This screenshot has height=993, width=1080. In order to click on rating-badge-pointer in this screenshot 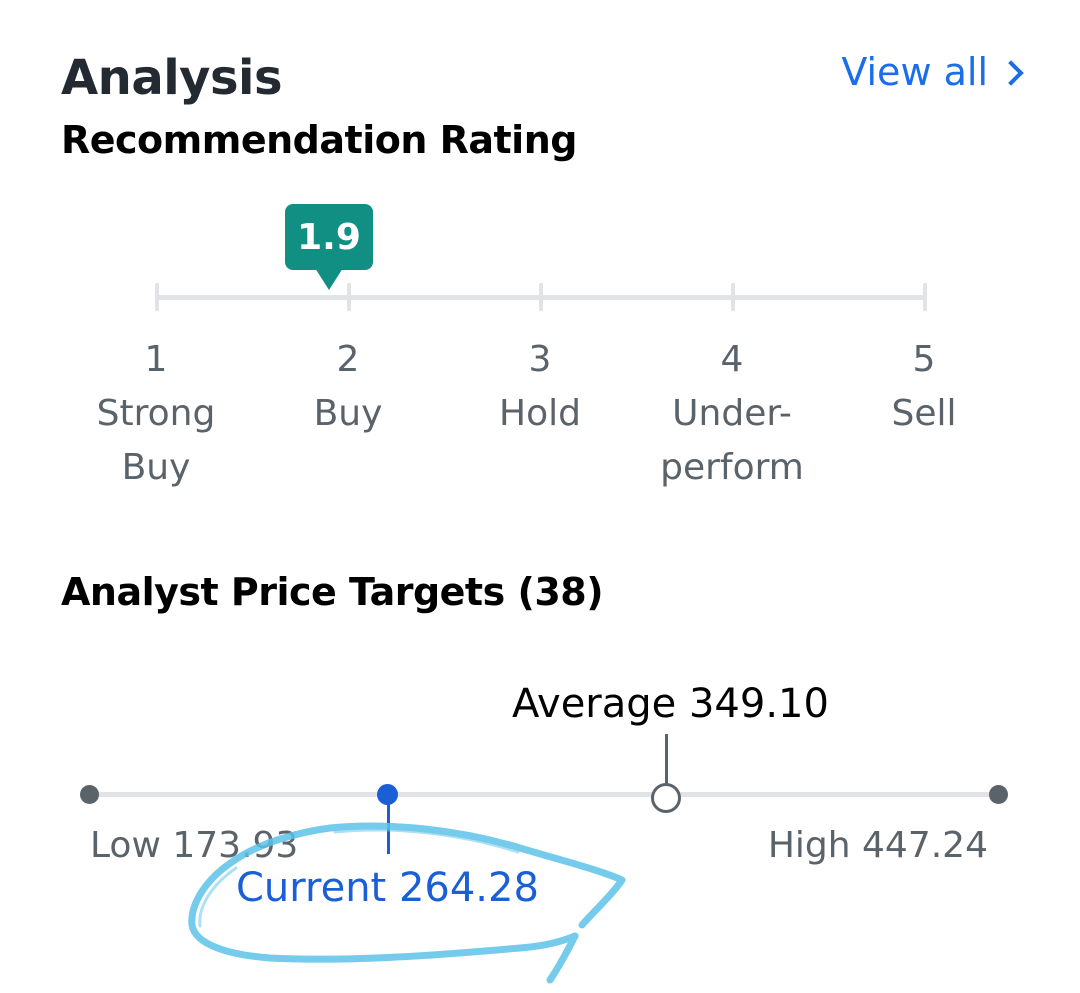, I will do `click(329, 279)`.